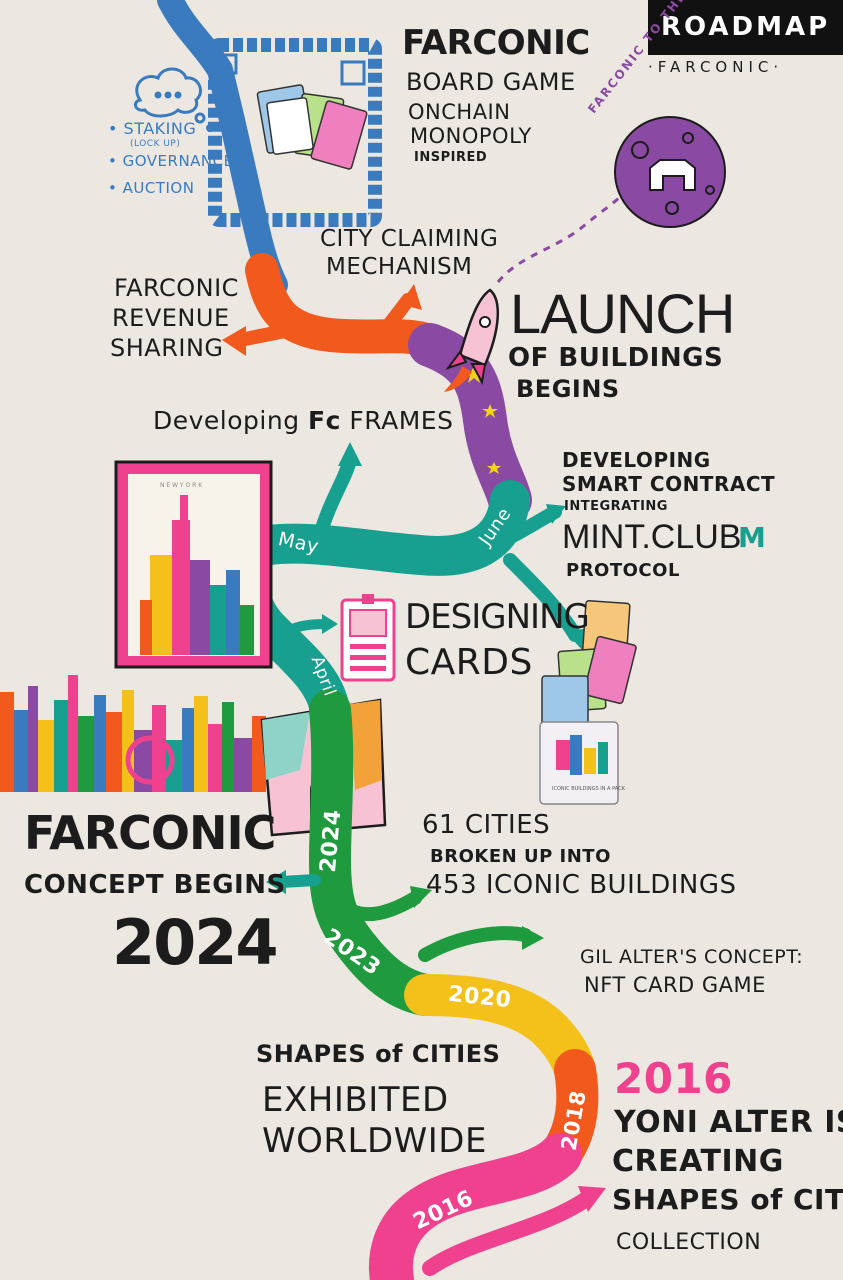  I want to click on auction-item: • AUCTION, so click(151, 188).